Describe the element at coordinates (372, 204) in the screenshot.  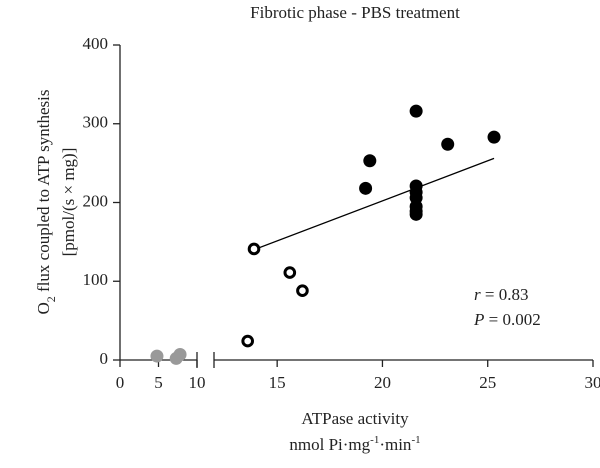
I see `fit-line` at that location.